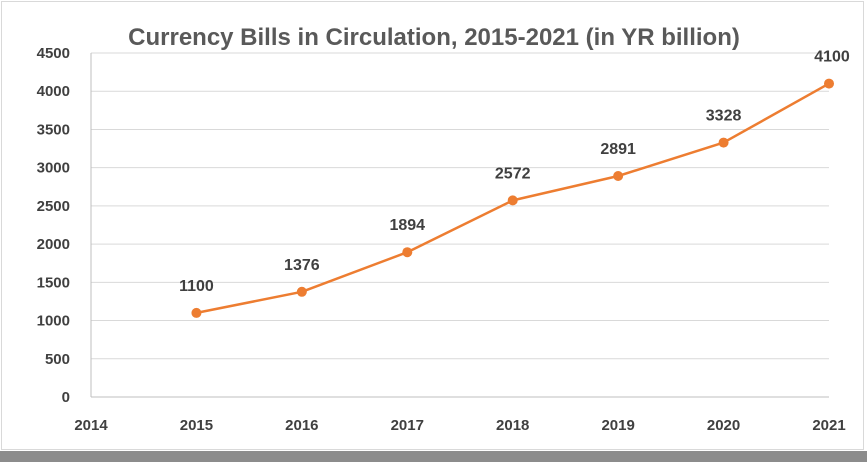  Describe the element at coordinates (459, 425) in the screenshot. I see `x-tick-labels: 2014 2015 2016 2017 2018 2019 2020 2021` at that location.